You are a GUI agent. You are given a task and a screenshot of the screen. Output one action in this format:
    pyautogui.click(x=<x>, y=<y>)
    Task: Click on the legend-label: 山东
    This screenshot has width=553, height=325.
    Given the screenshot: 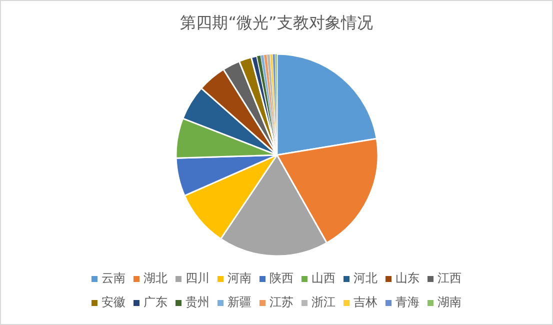 What is the action you would take?
    pyautogui.click(x=408, y=278)
    